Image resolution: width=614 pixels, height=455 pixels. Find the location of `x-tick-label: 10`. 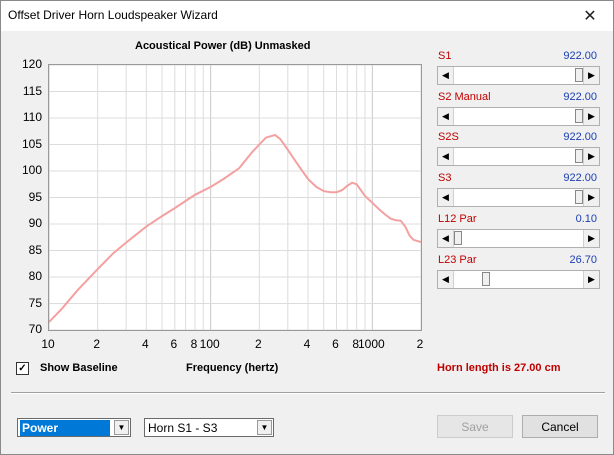

x-tick-label: 10 is located at coordinates (48, 344).